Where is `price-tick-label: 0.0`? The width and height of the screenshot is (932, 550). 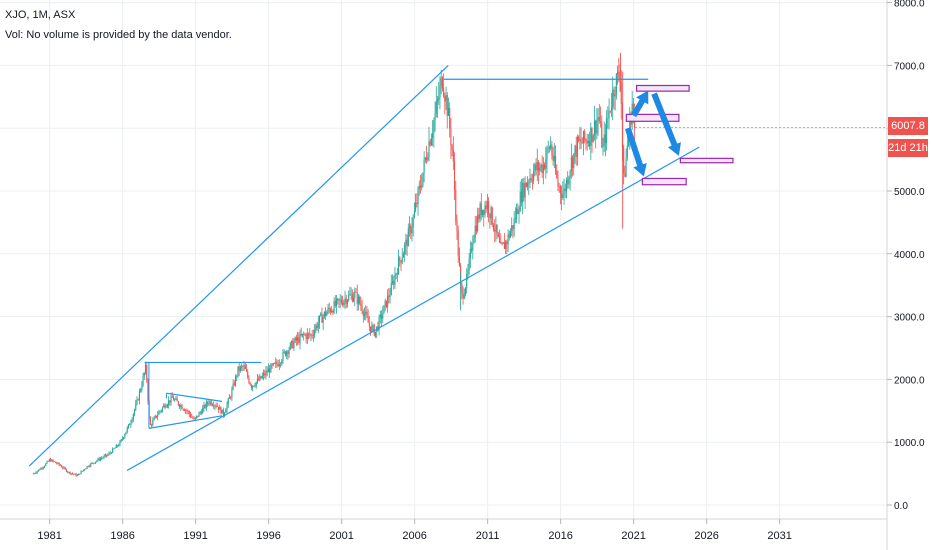
price-tick-label: 0.0 is located at coordinates (901, 506).